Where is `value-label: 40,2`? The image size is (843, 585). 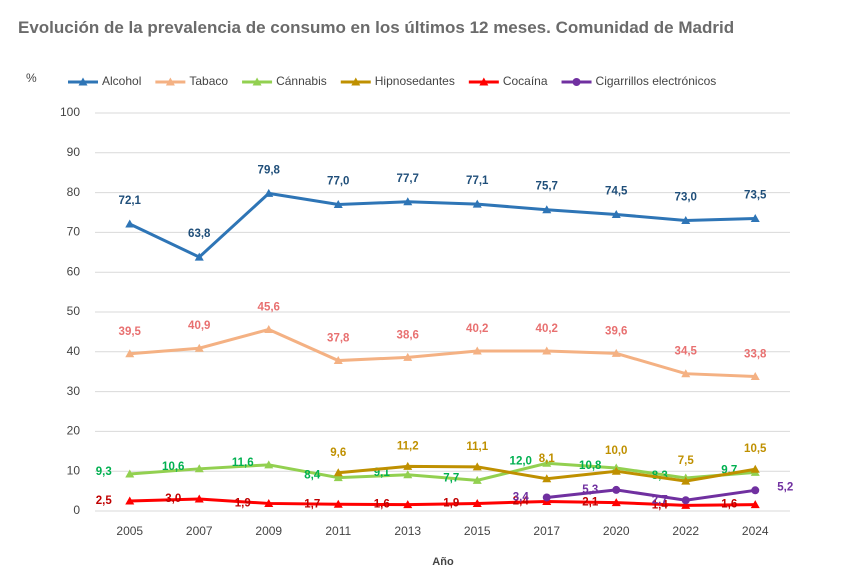 value-label: 40,2 is located at coordinates (547, 329).